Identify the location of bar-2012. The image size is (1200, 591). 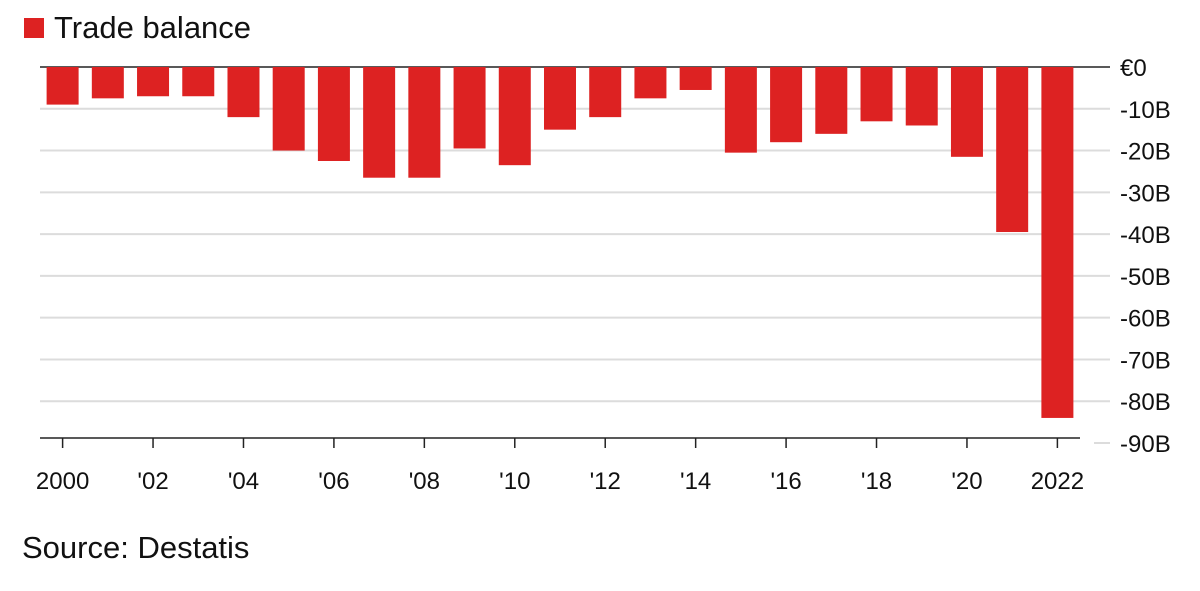
(605, 92).